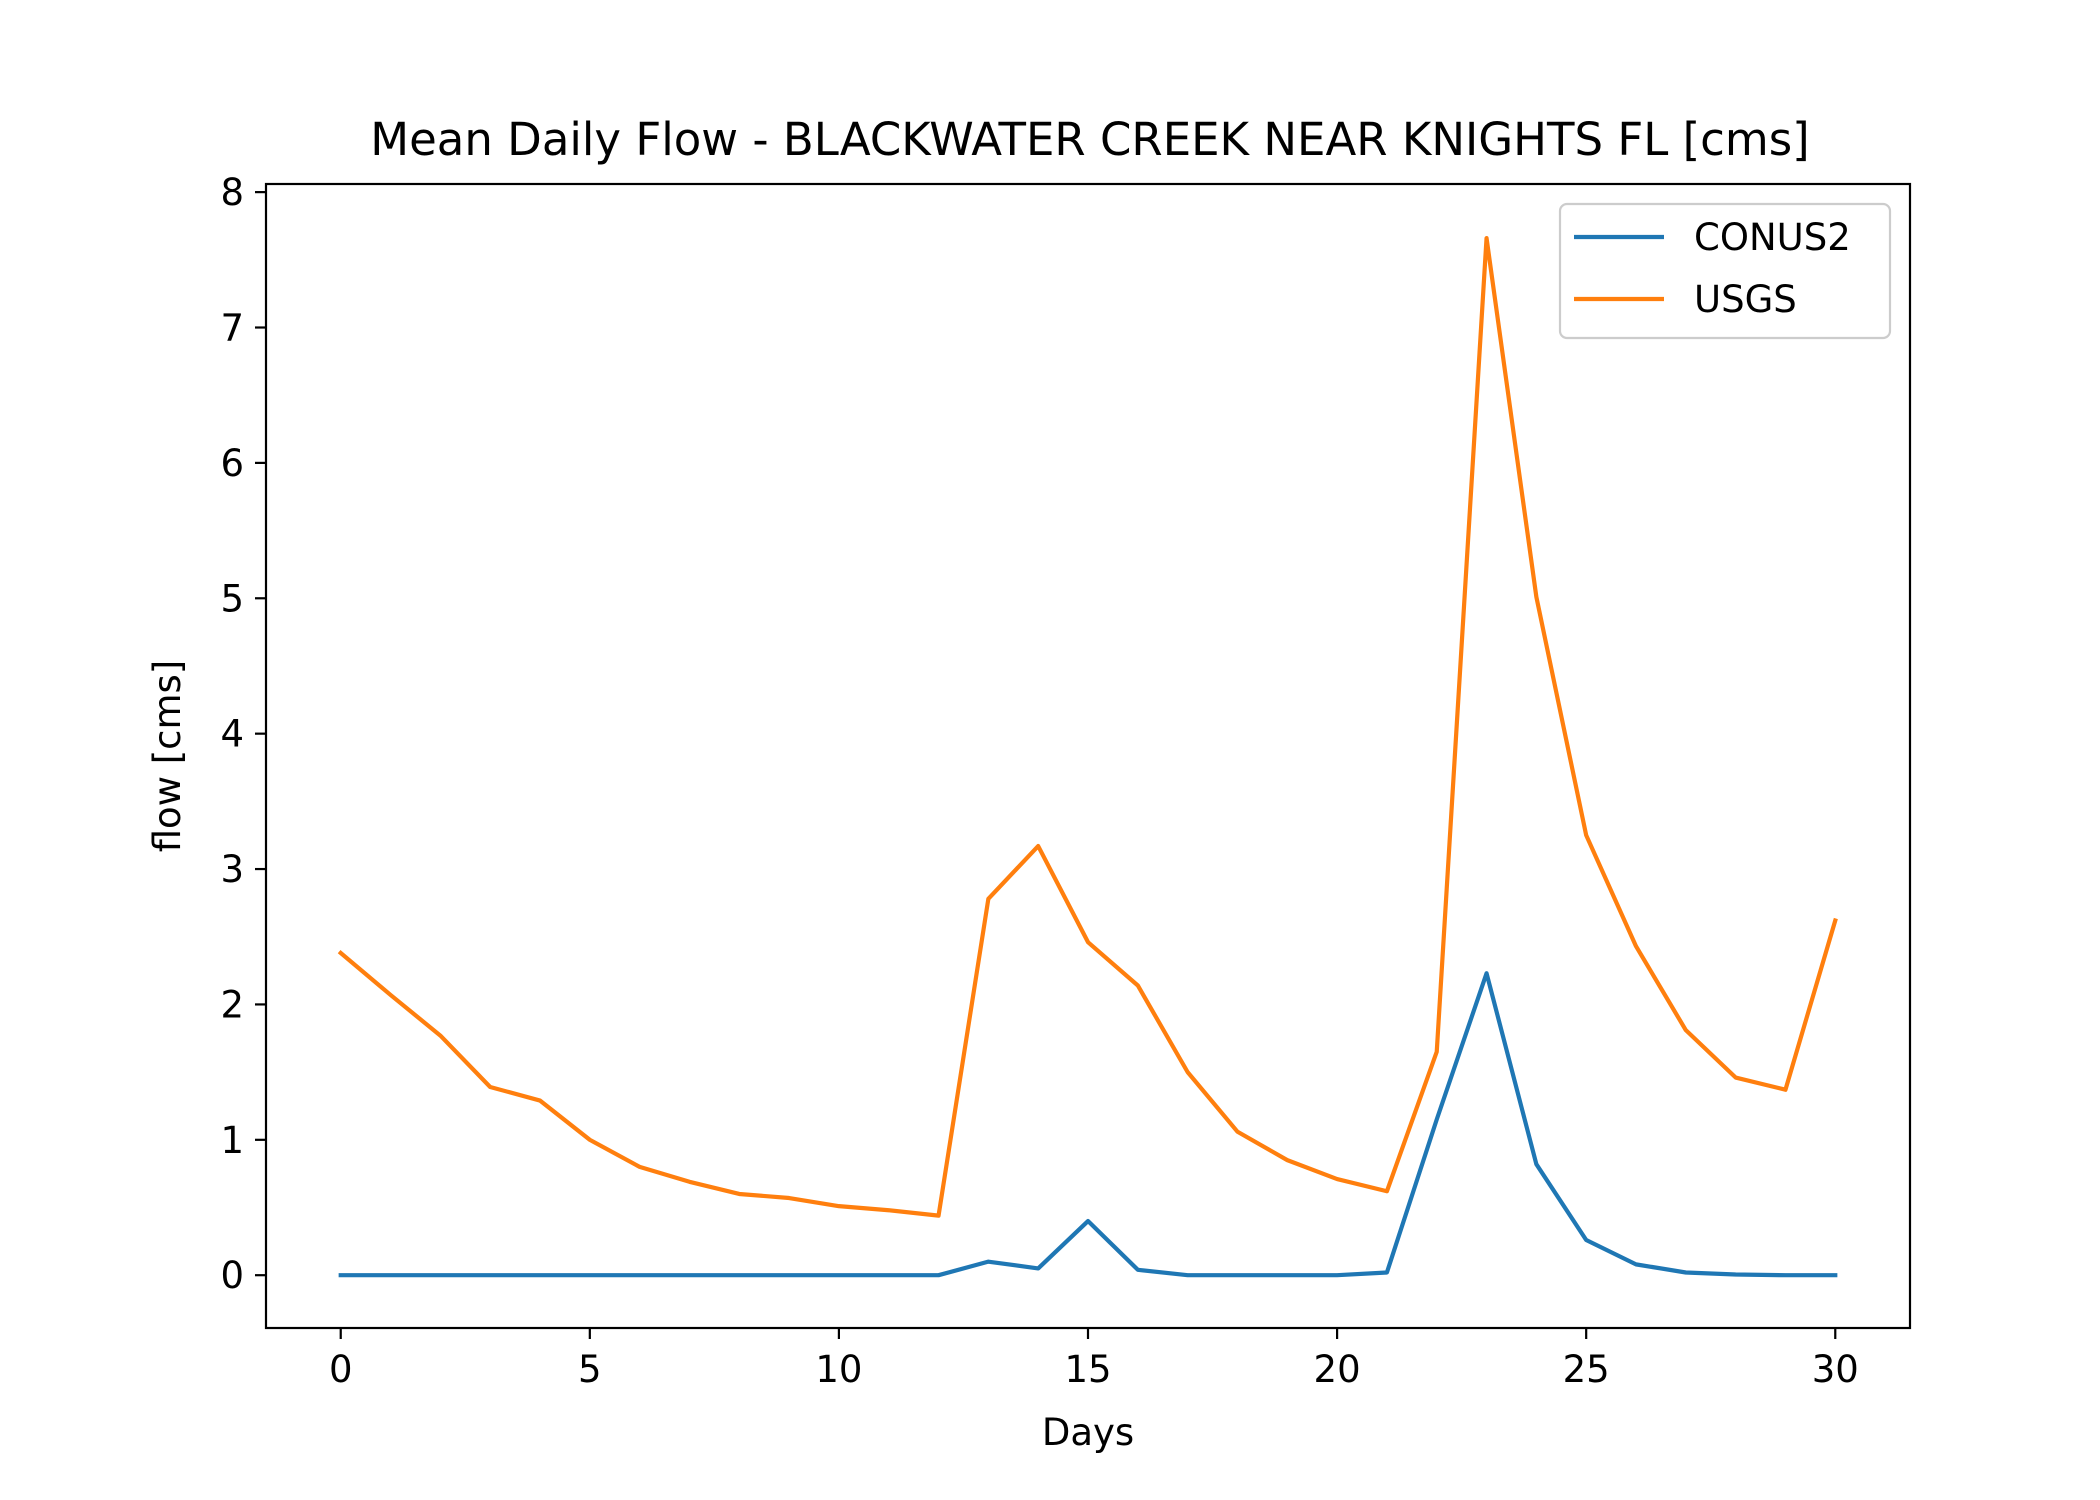  Describe the element at coordinates (232, 598) in the screenshot. I see `y-tick-label: 5` at that location.